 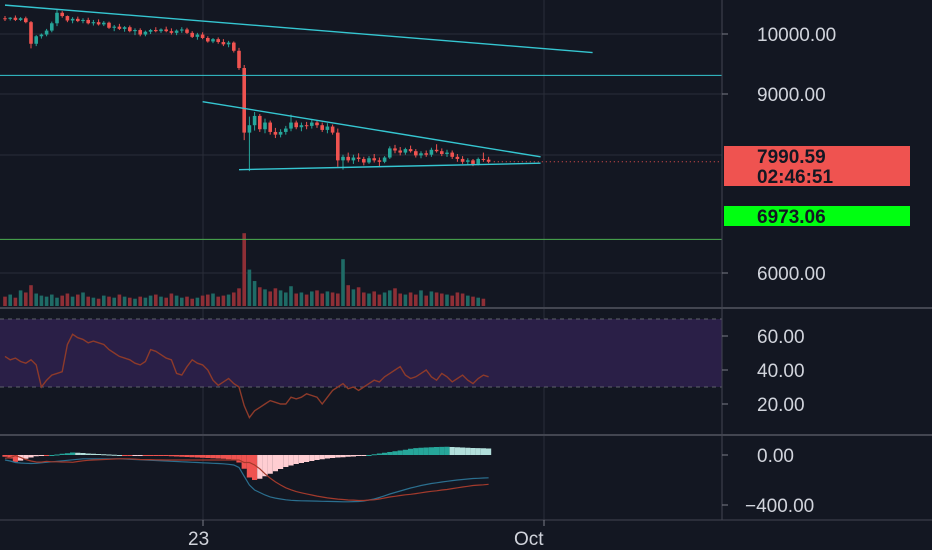 I want to click on rsi-tick-20: 20.00, so click(x=781, y=405).